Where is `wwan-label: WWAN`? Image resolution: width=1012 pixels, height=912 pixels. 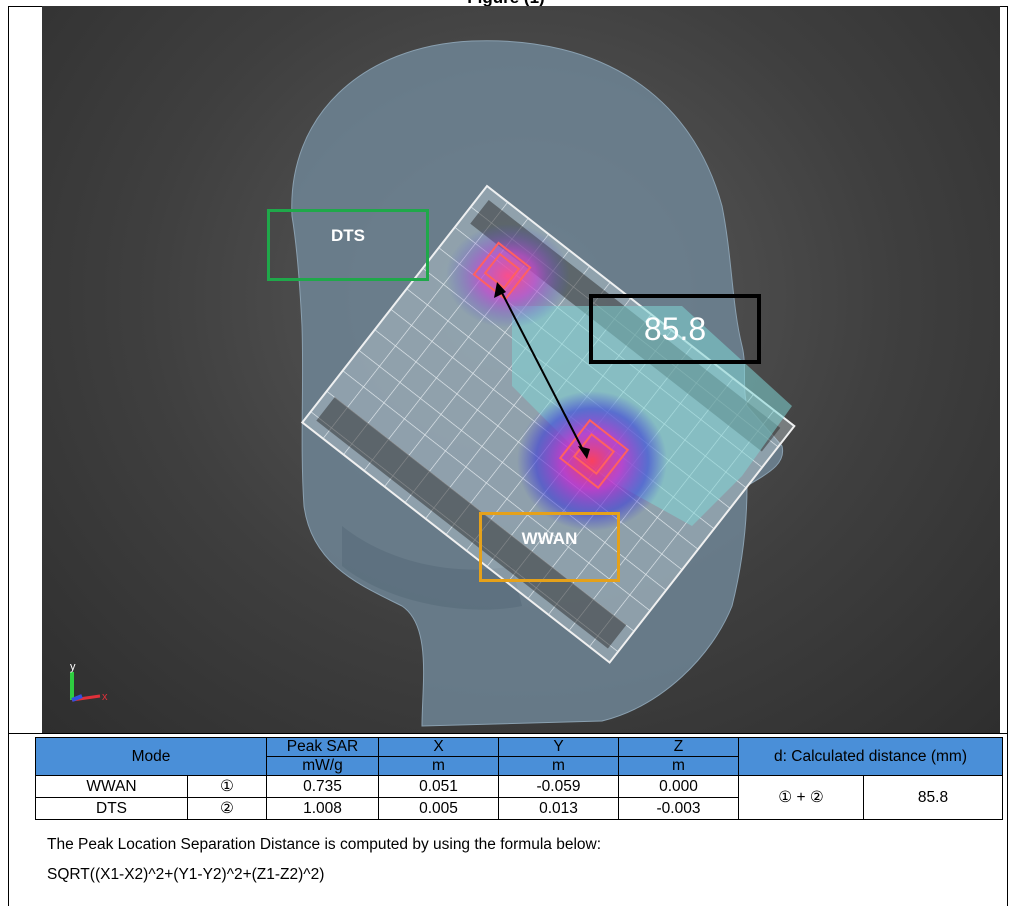 wwan-label: WWAN is located at coordinates (549, 538).